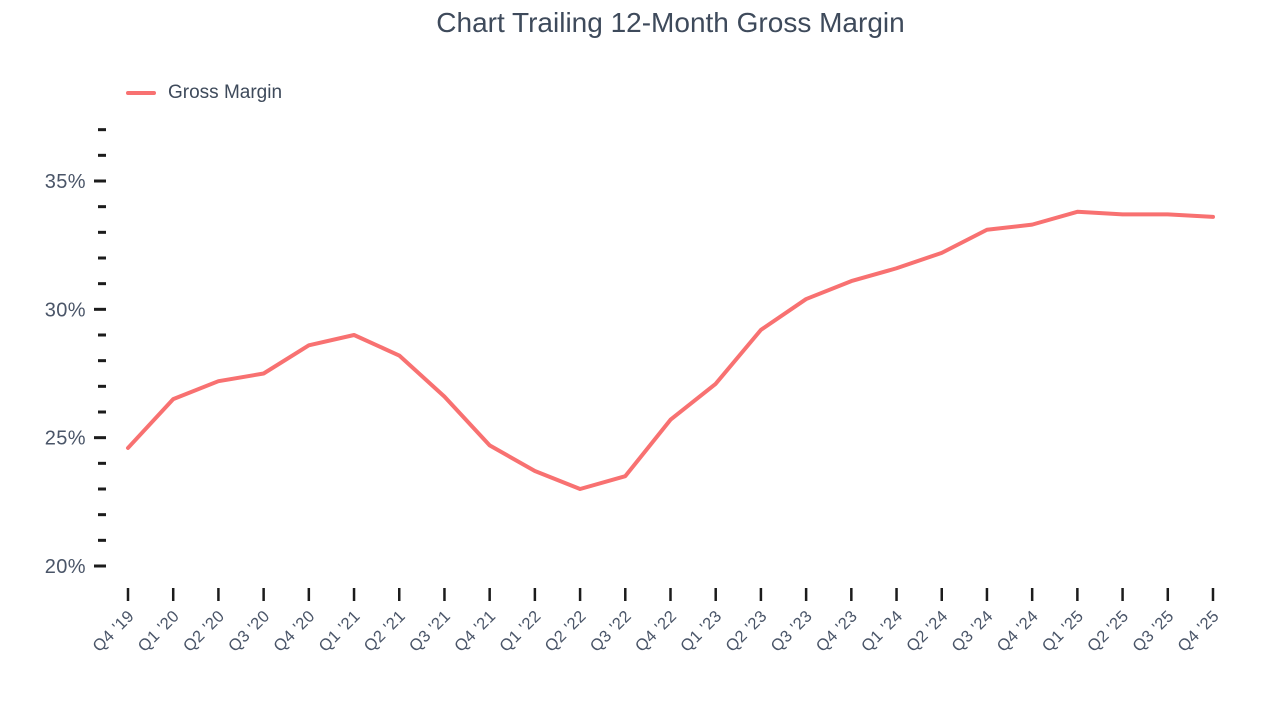 The height and width of the screenshot is (720, 1280). What do you see at coordinates (430, 631) in the screenshot?
I see `x-tick-label: Q3 '21` at bounding box center [430, 631].